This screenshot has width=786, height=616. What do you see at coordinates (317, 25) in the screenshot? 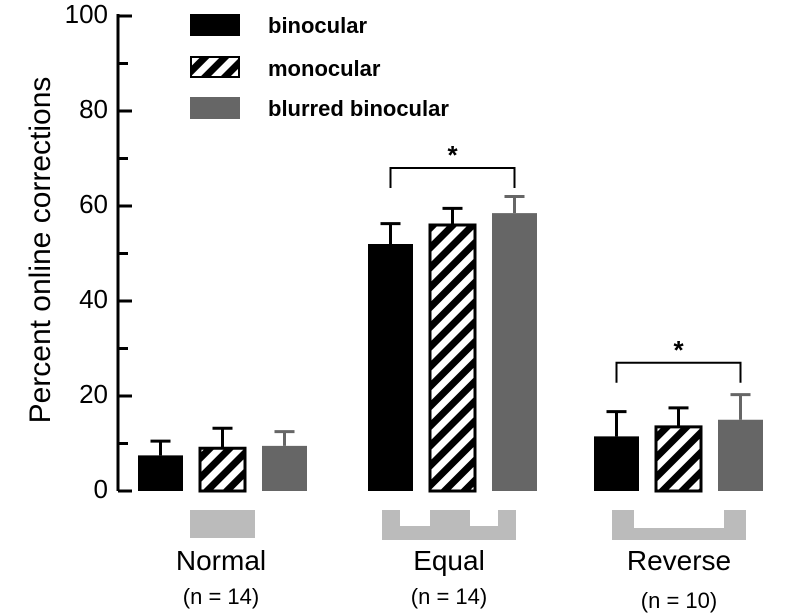
I see `legend-label-binocular: binocular` at bounding box center [317, 25].